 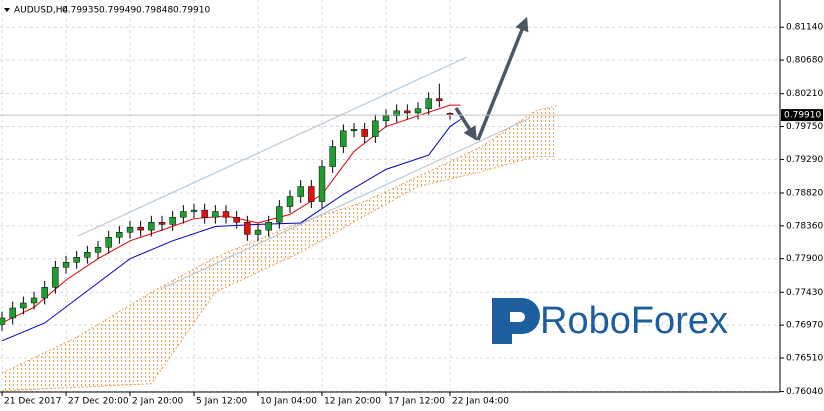 I want to click on price-tag, so click(x=802, y=115).